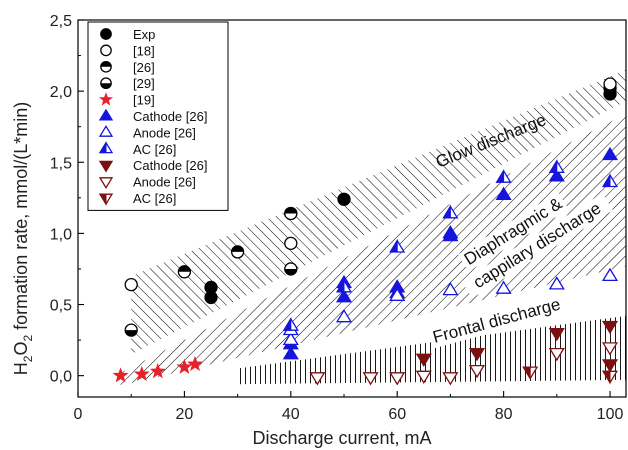 The height and width of the screenshot is (450, 628). Describe the element at coordinates (397, 414) in the screenshot. I see `x-tick-label-60: 60` at that location.